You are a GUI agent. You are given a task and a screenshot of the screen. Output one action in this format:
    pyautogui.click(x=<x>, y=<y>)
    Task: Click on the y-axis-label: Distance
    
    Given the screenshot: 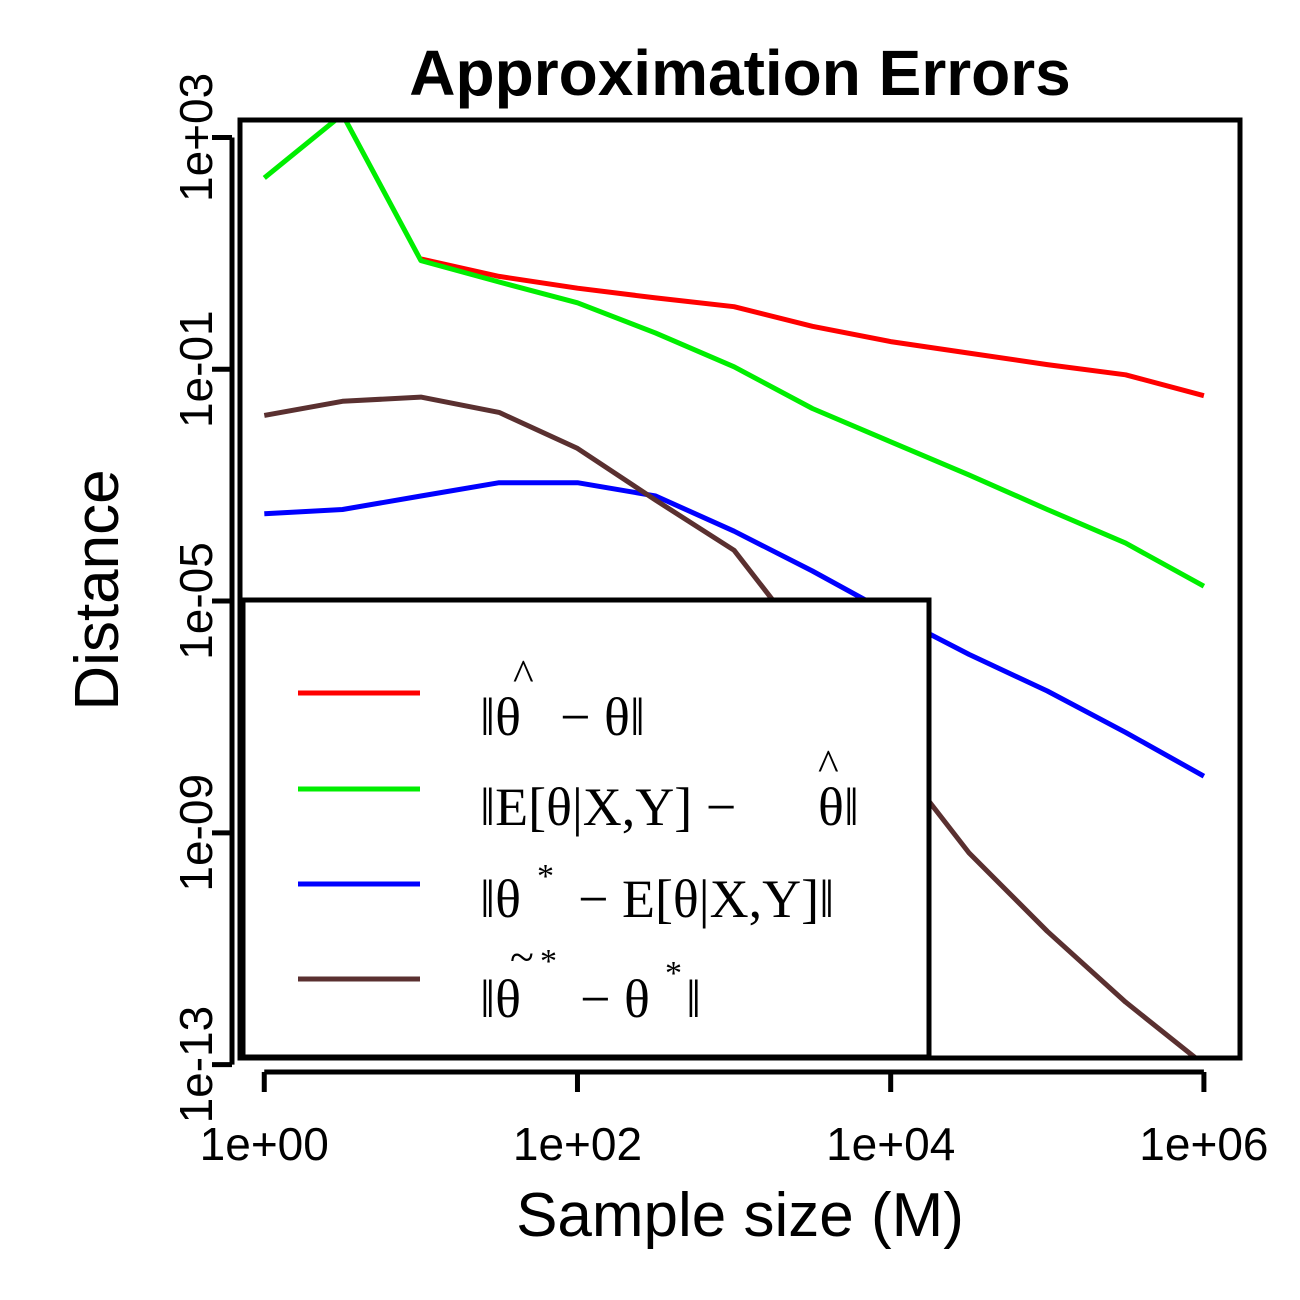 What is the action you would take?
    pyautogui.click(x=97, y=589)
    